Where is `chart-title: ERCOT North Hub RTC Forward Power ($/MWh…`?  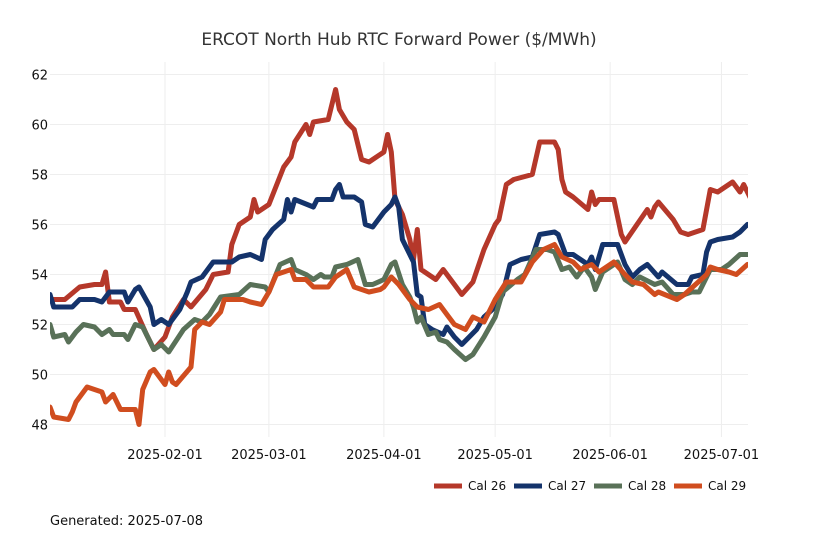 chart-title: ERCOT North Hub RTC Forward Power ($/MWh… is located at coordinates (398, 40).